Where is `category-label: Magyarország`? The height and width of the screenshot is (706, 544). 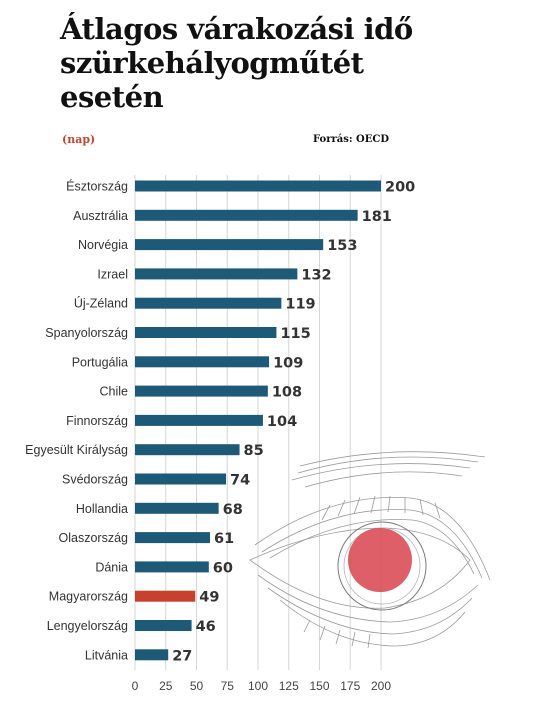
category-label: Magyarország is located at coordinates (88, 597).